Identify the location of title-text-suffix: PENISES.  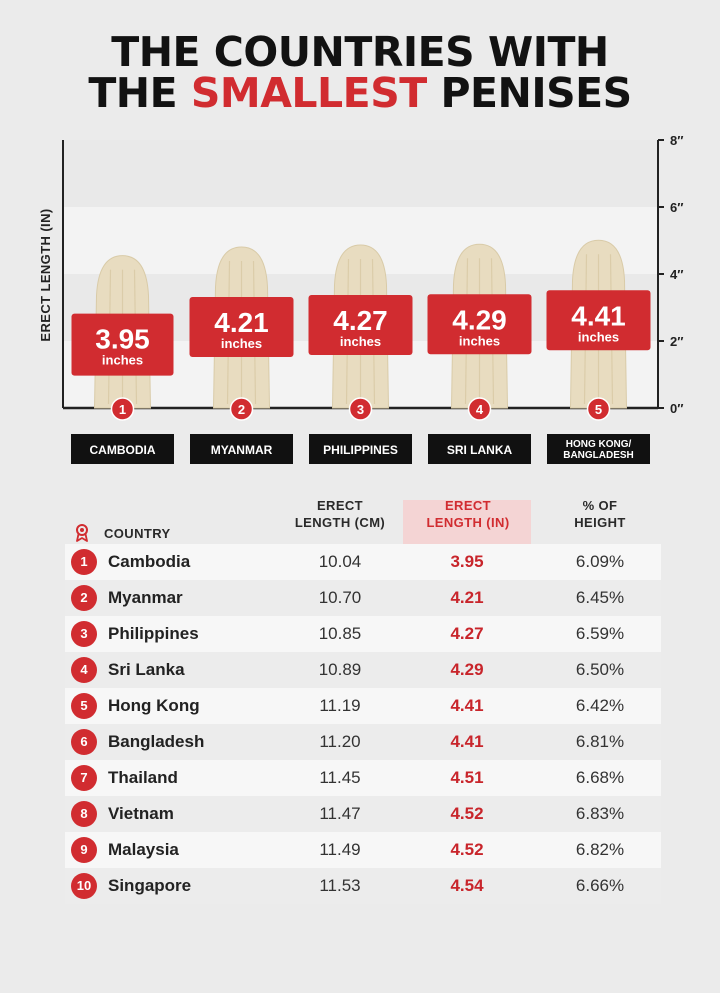
(529, 93).